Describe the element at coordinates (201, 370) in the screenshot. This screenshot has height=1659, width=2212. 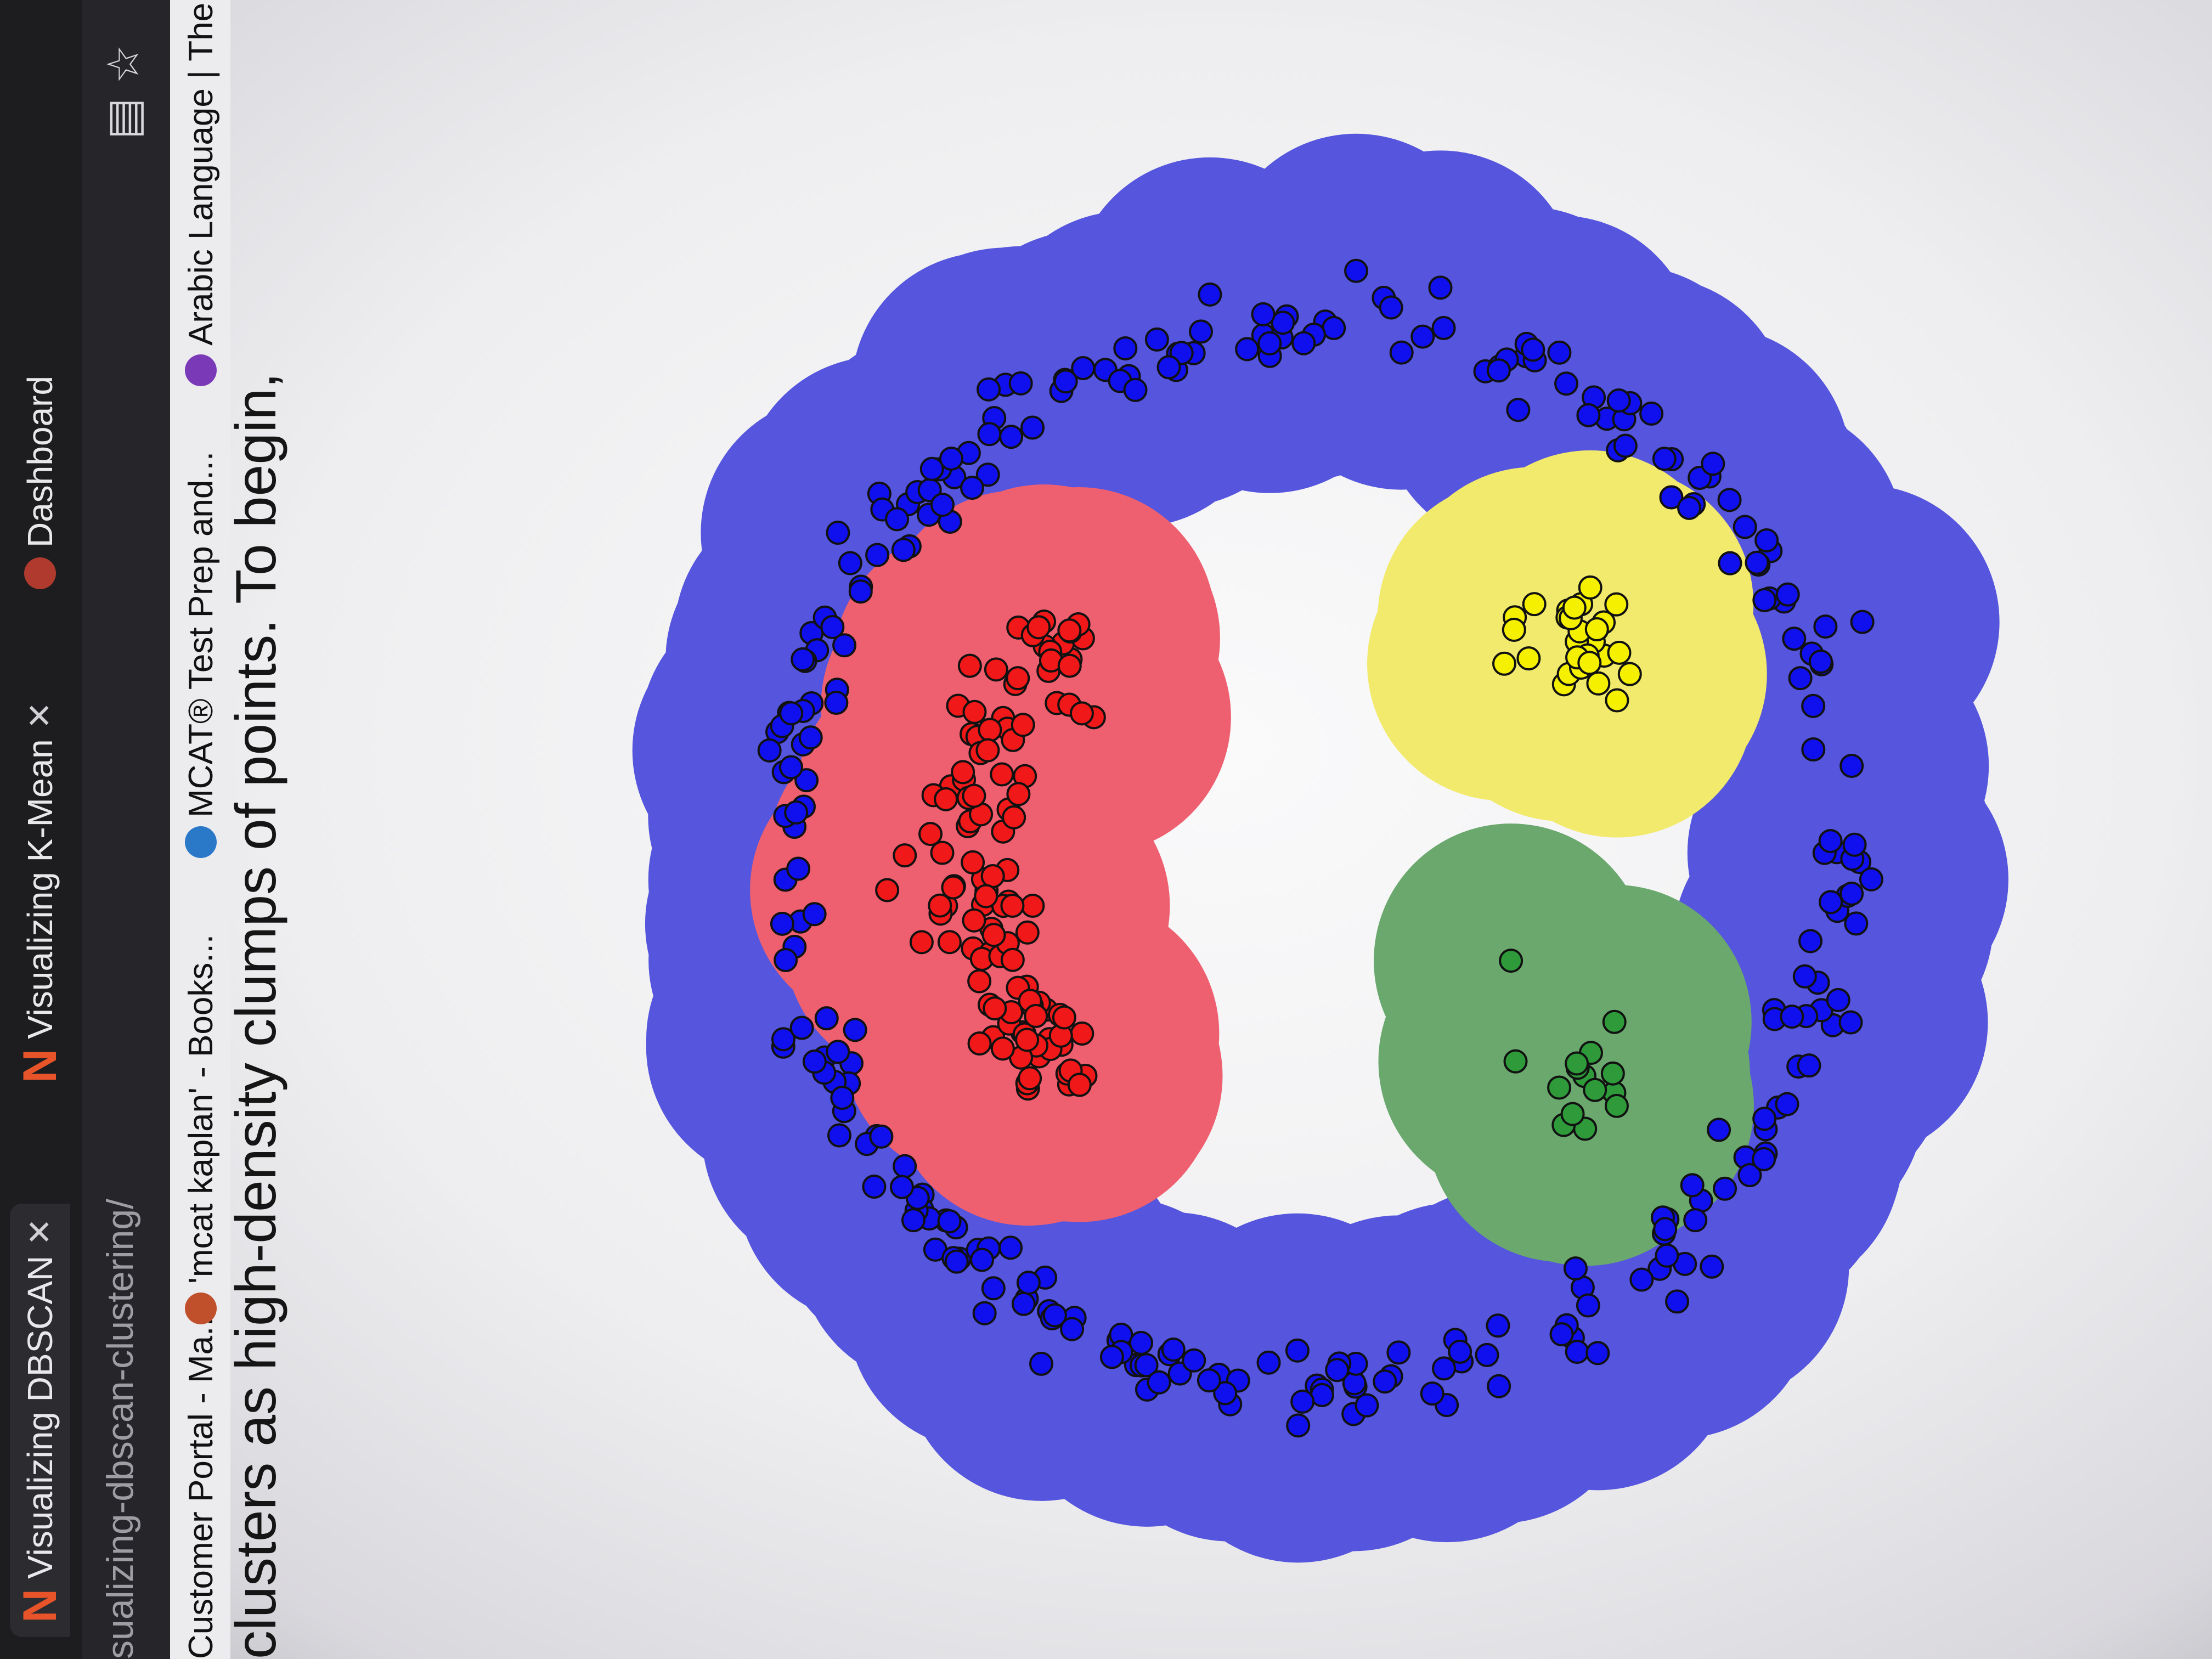
I see `arabic-language-icon` at that location.